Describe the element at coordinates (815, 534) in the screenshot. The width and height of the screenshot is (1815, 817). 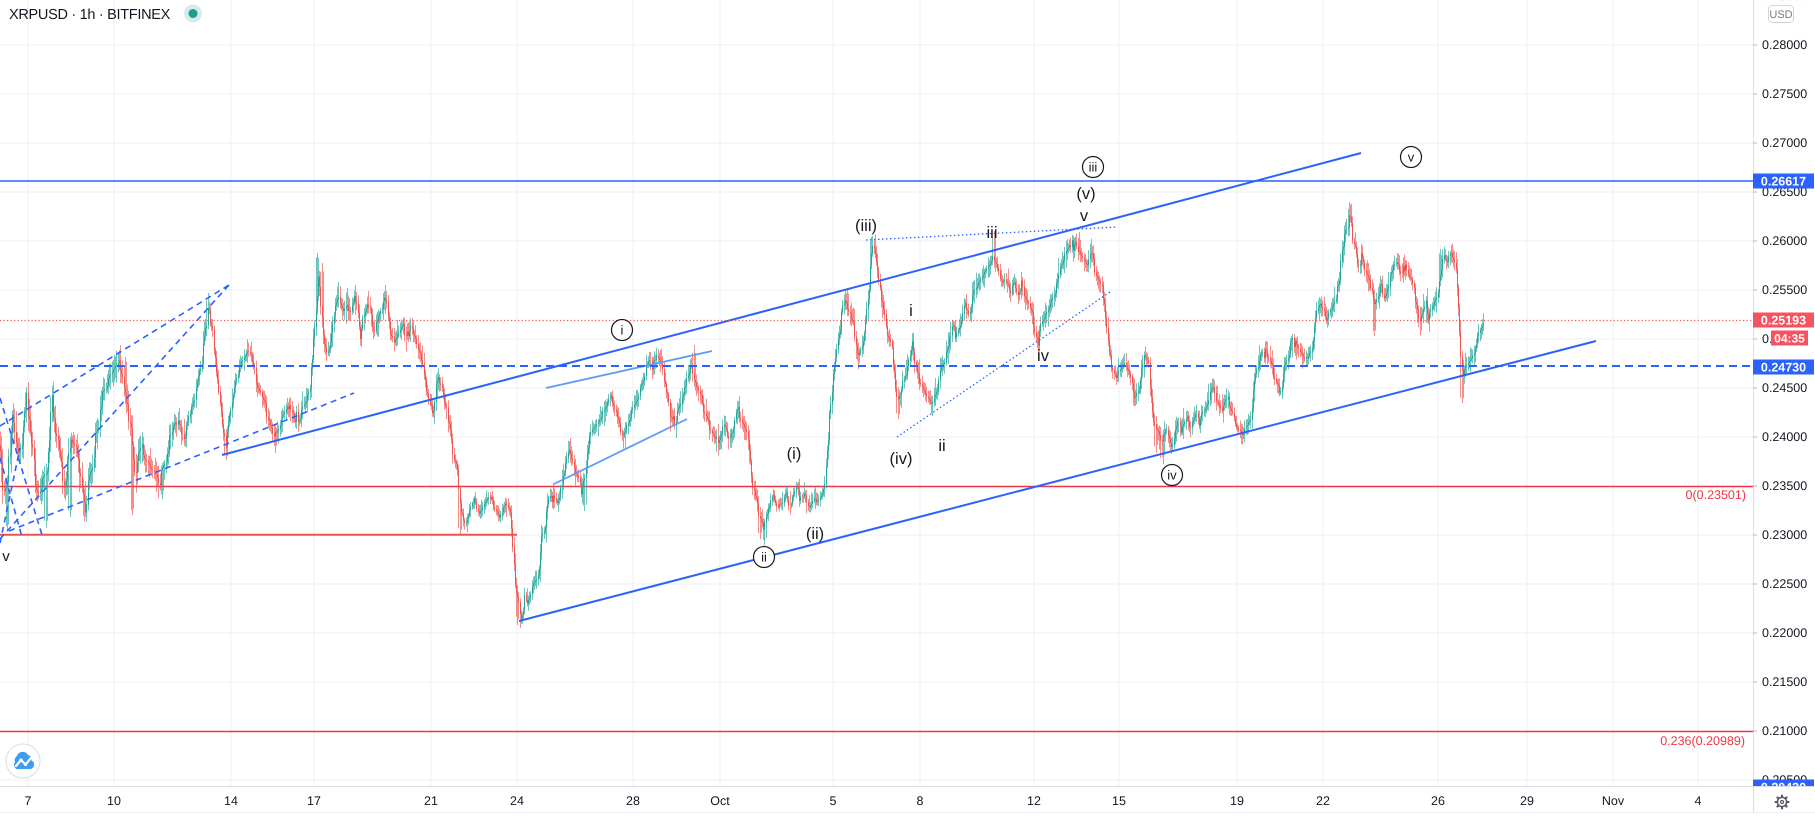
I see `svg-text: (ii)` at that location.